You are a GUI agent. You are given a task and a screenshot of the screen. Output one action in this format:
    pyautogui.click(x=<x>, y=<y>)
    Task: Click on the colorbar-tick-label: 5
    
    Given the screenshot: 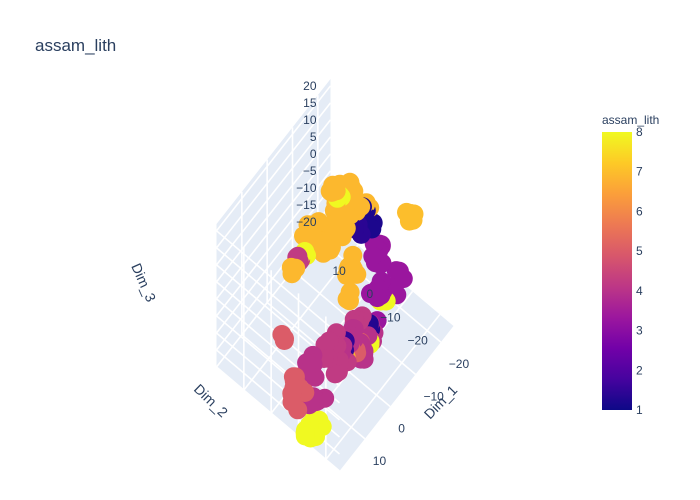 What is the action you would take?
    pyautogui.click(x=639, y=251)
    